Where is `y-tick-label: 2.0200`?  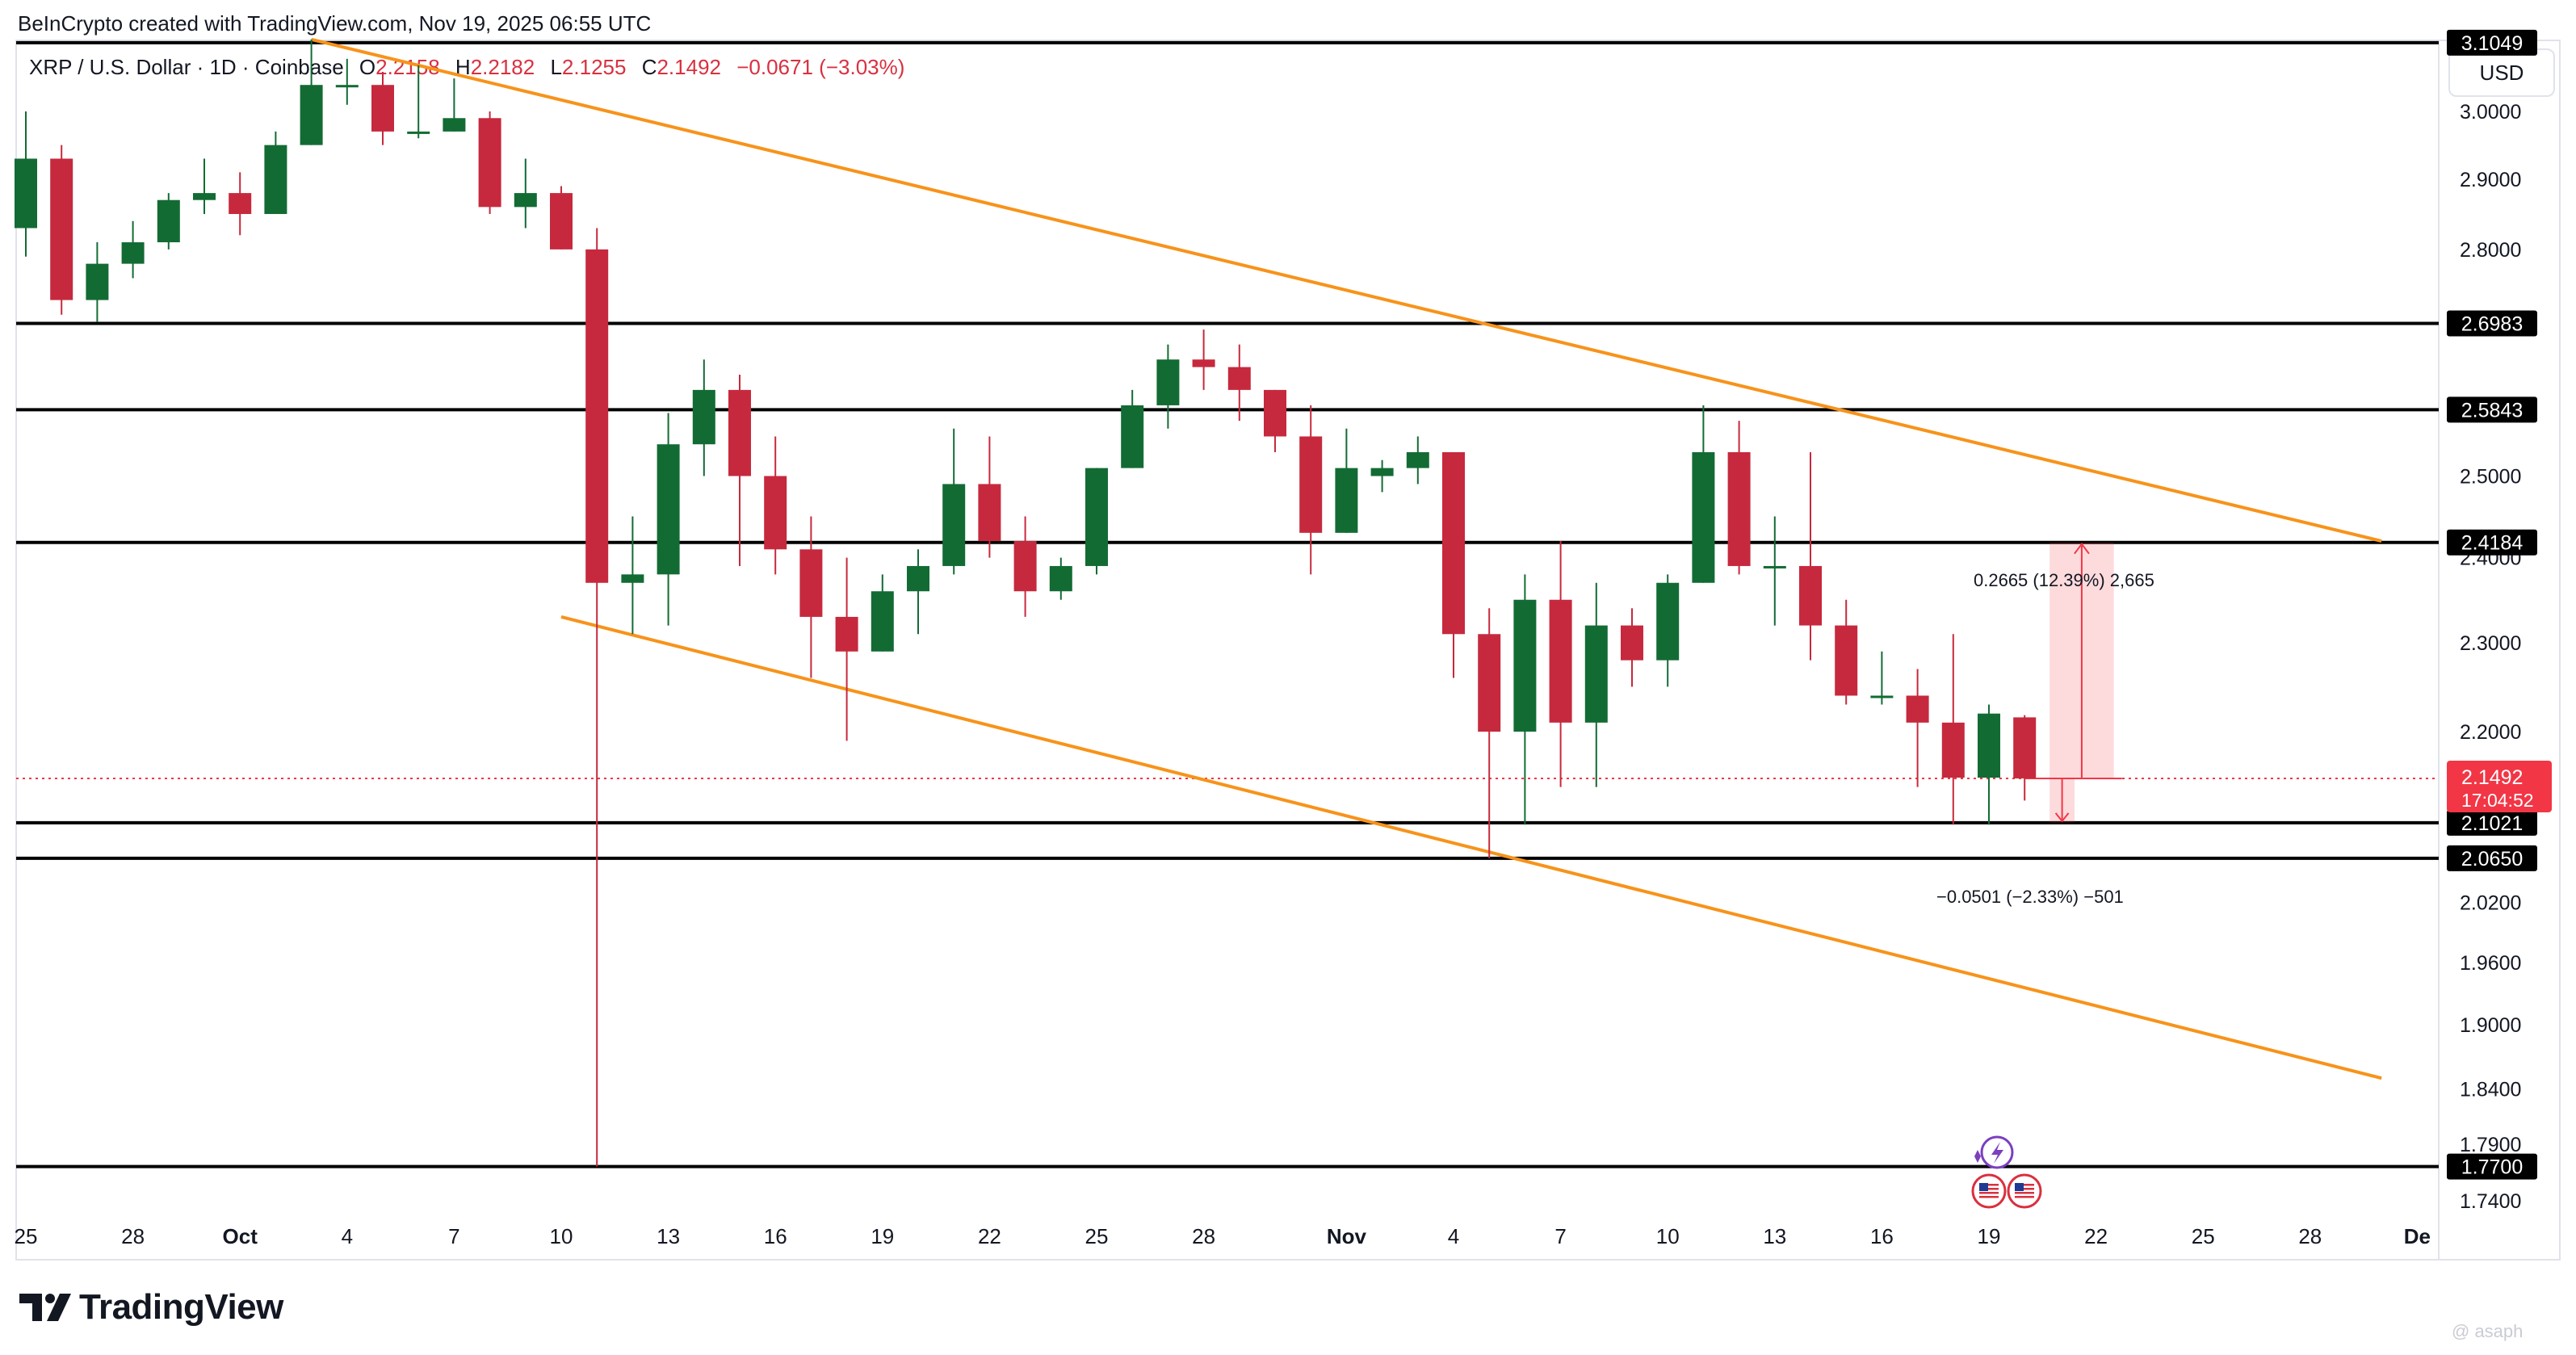 y-tick-label: 2.0200 is located at coordinates (2490, 903).